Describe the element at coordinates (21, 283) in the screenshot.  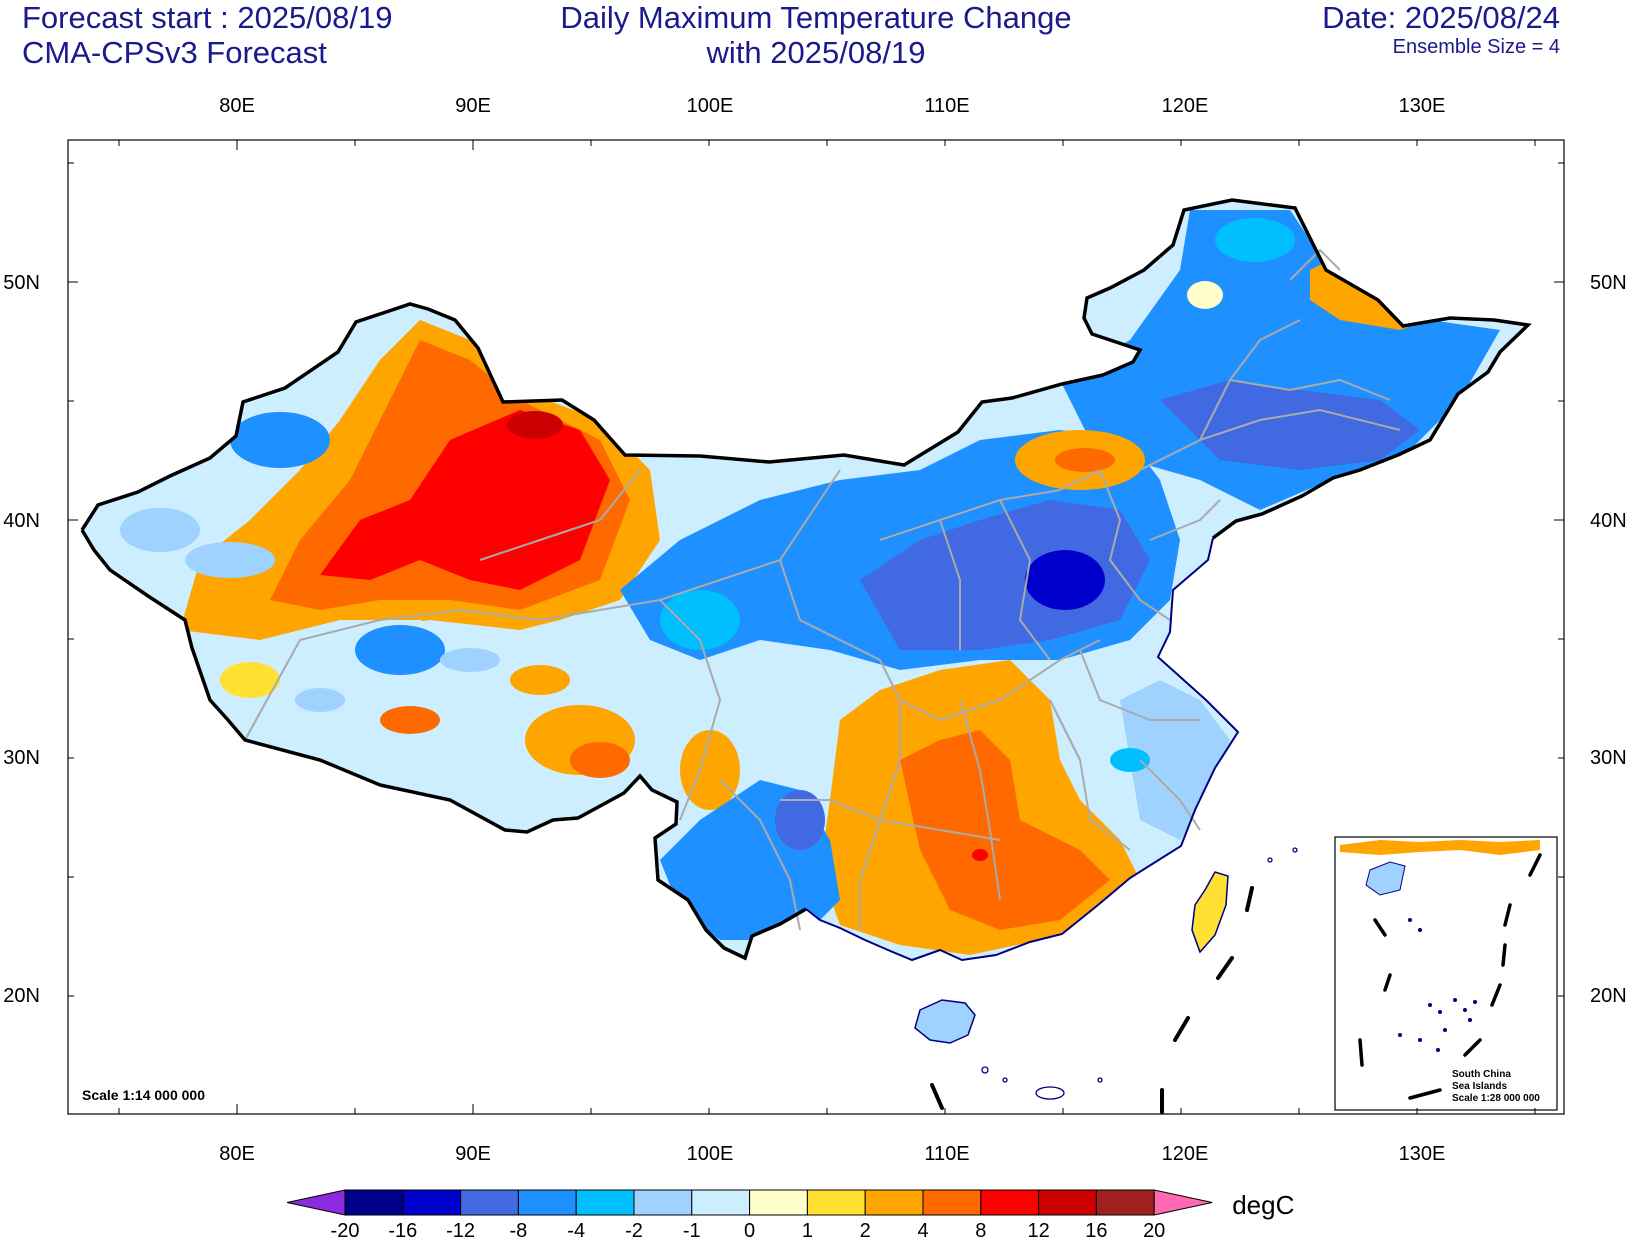
I see `lat-label-left: 50N` at that location.